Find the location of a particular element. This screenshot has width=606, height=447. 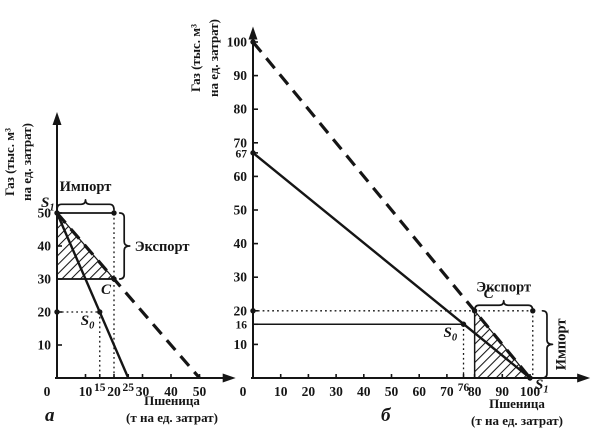

panel-a-label: а is located at coordinates (50, 415).